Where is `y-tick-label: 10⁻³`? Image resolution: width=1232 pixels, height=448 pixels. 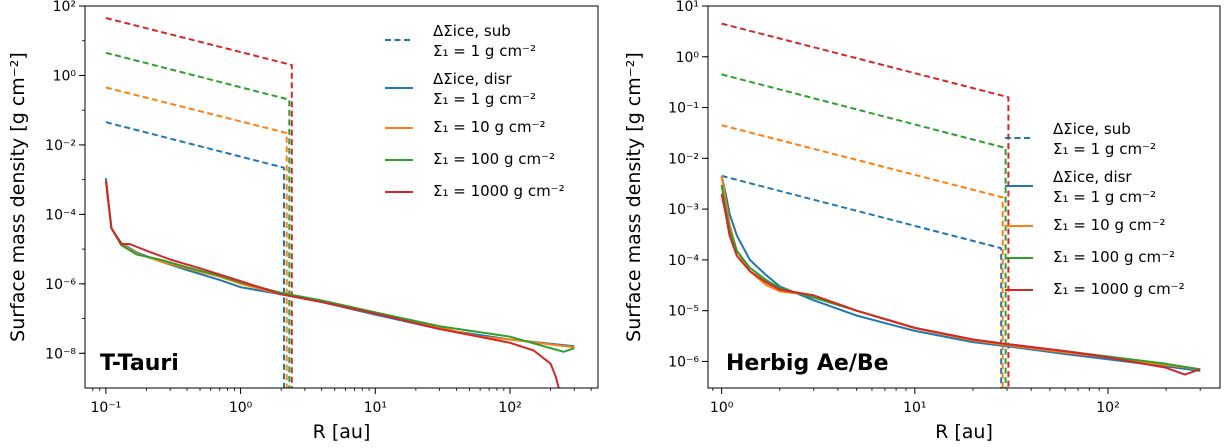
y-tick-label: 10⁻³ is located at coordinates (683, 210).